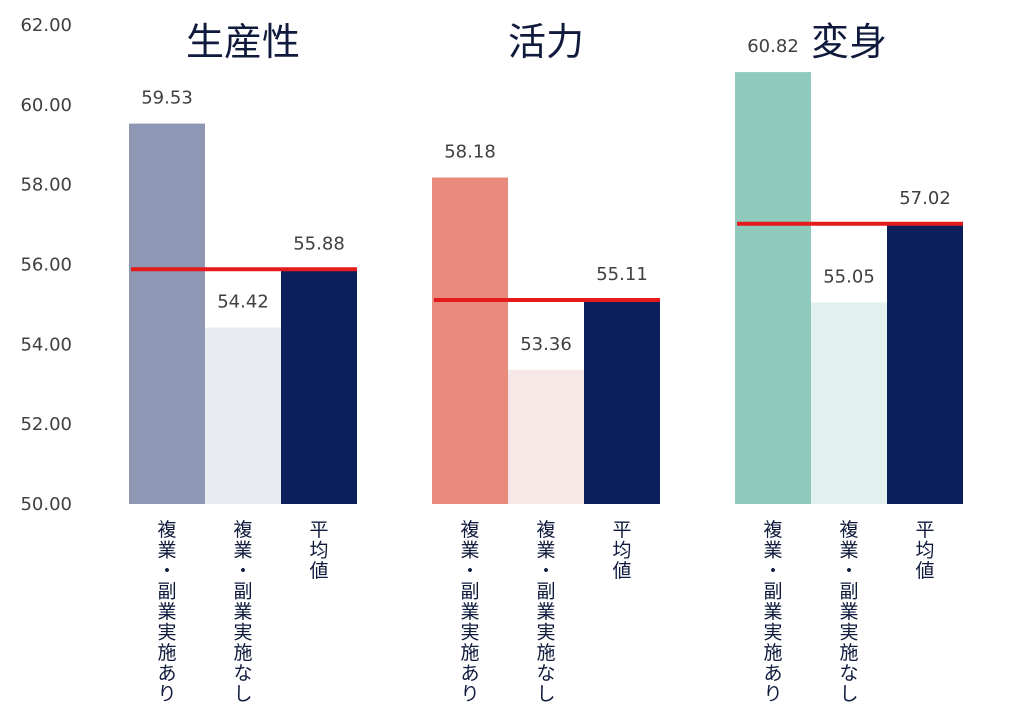  What do you see at coordinates (46, 25) in the screenshot?
I see `y-tick-label: 62.00` at bounding box center [46, 25].